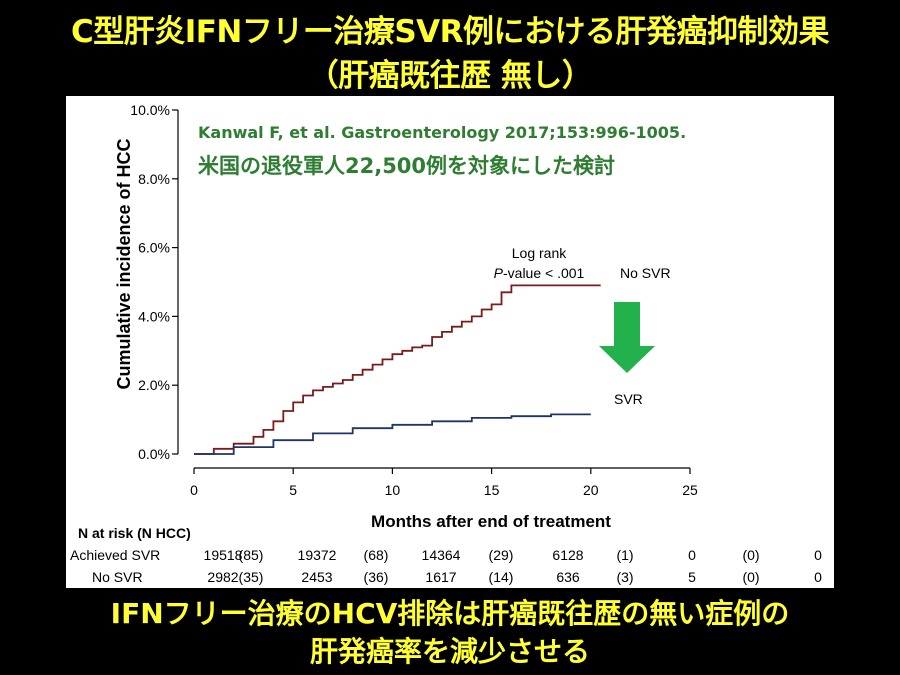 This screenshot has height=675, width=900. I want to click on risk-table-cell: (36), so click(376, 577).